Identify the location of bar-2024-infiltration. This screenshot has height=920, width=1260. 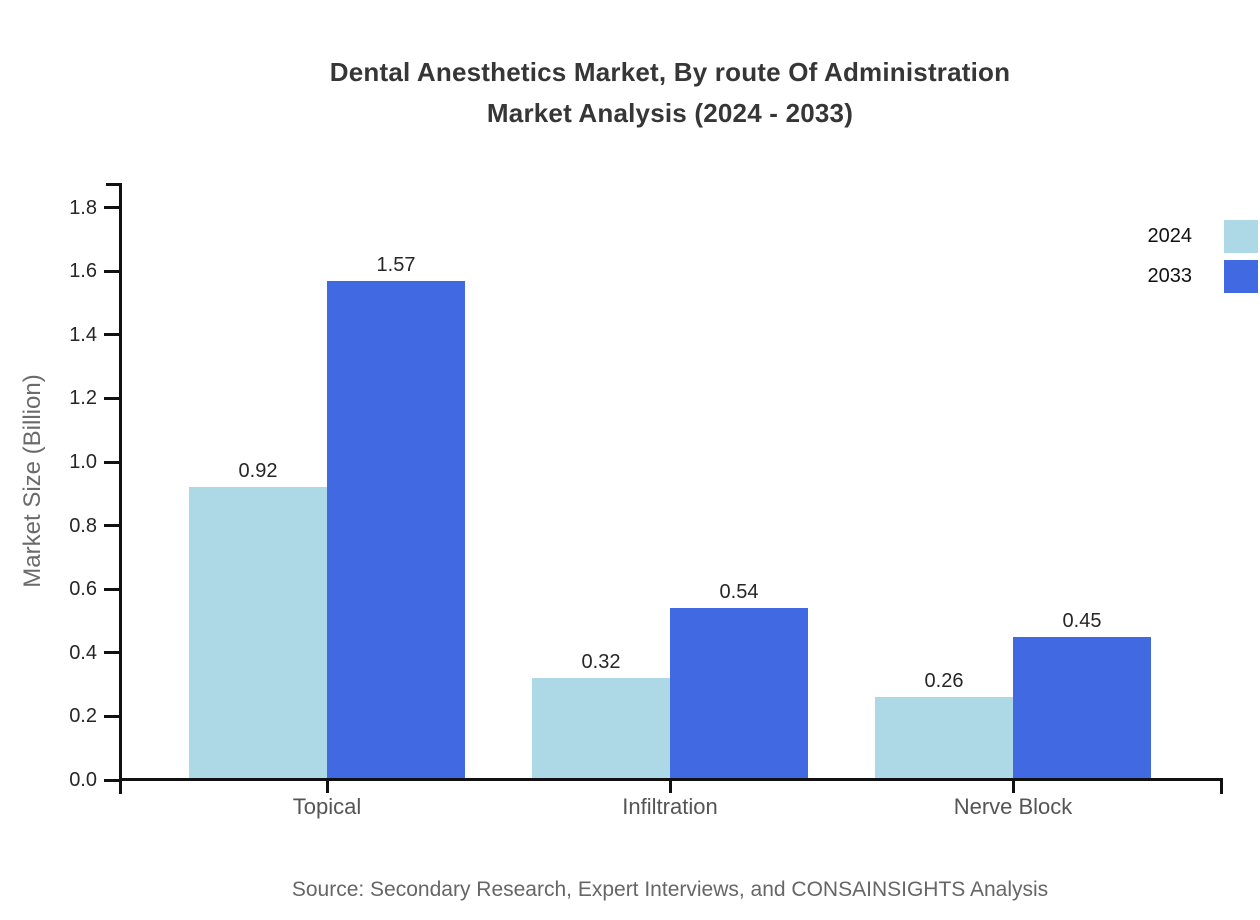
(601, 729).